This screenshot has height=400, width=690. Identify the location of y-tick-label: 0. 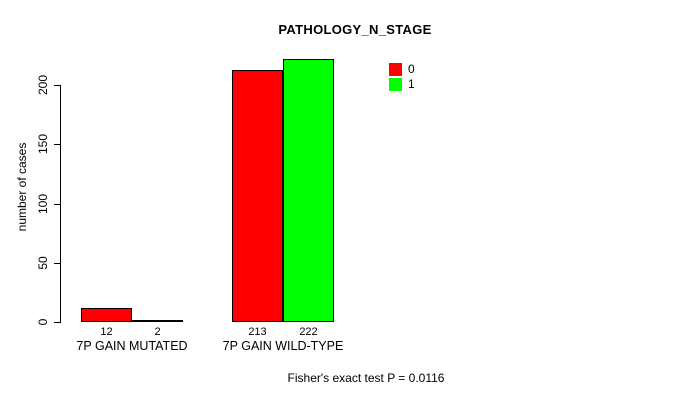
(43, 322).